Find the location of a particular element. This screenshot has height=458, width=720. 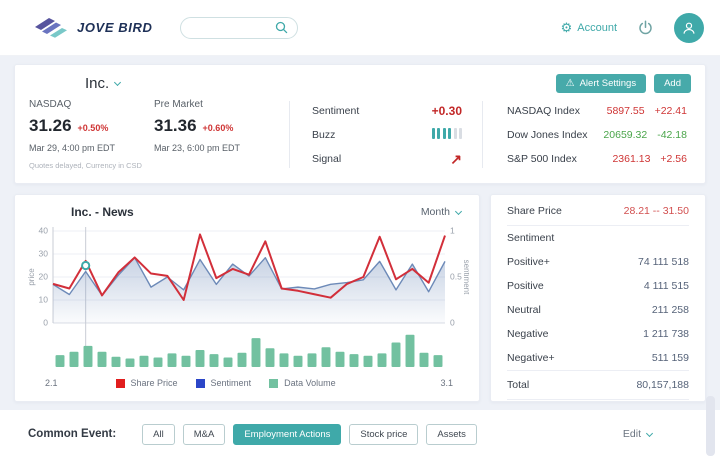

search-icon is located at coordinates (281, 27).